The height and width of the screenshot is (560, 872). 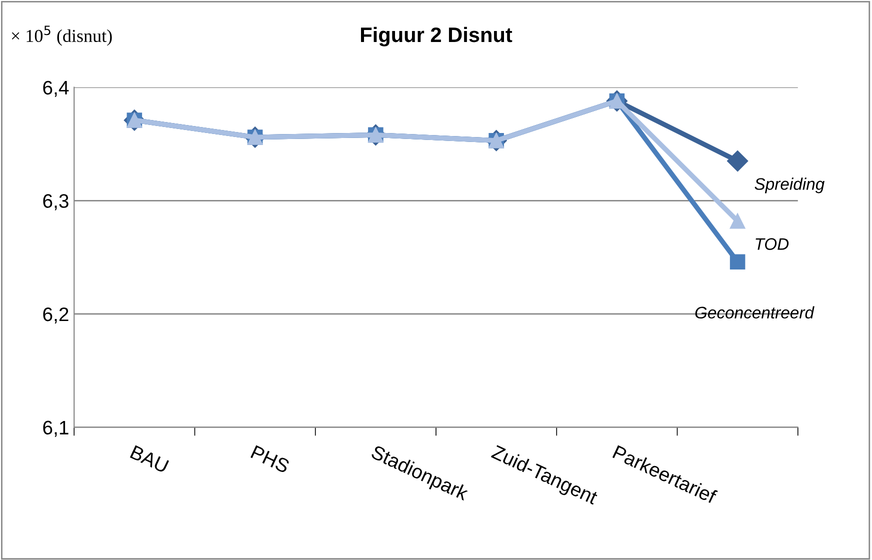 What do you see at coordinates (270, 459) in the screenshot?
I see `x-tick-label: PHS` at bounding box center [270, 459].